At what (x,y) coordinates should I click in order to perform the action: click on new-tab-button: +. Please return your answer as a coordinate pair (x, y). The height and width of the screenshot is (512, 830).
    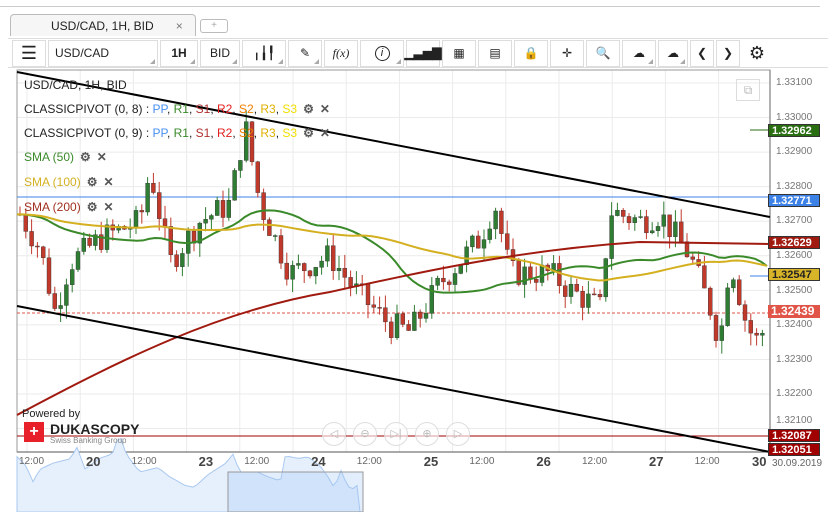
    Looking at the image, I should click on (214, 26).